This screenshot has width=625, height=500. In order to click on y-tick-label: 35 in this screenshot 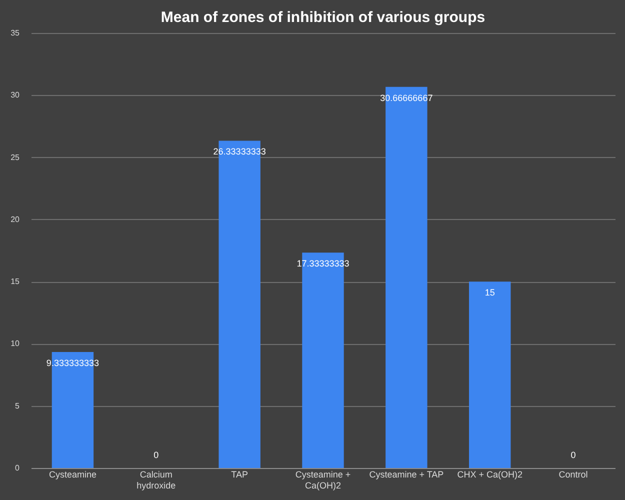, I will do `click(15, 33)`.